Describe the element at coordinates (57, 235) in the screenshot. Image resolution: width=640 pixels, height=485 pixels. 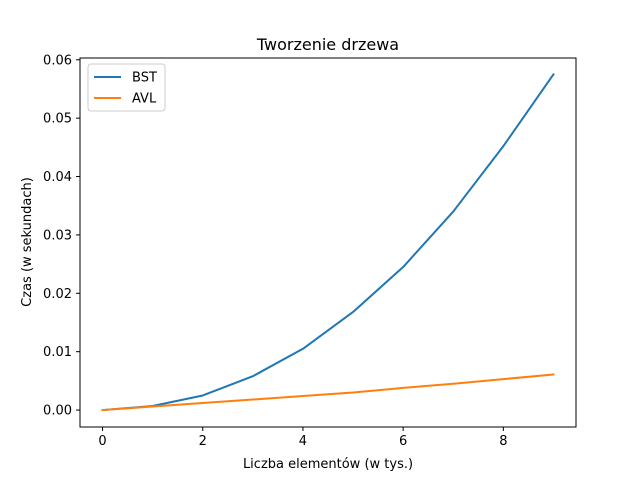
I see `y-tick-label: 0.03` at that location.